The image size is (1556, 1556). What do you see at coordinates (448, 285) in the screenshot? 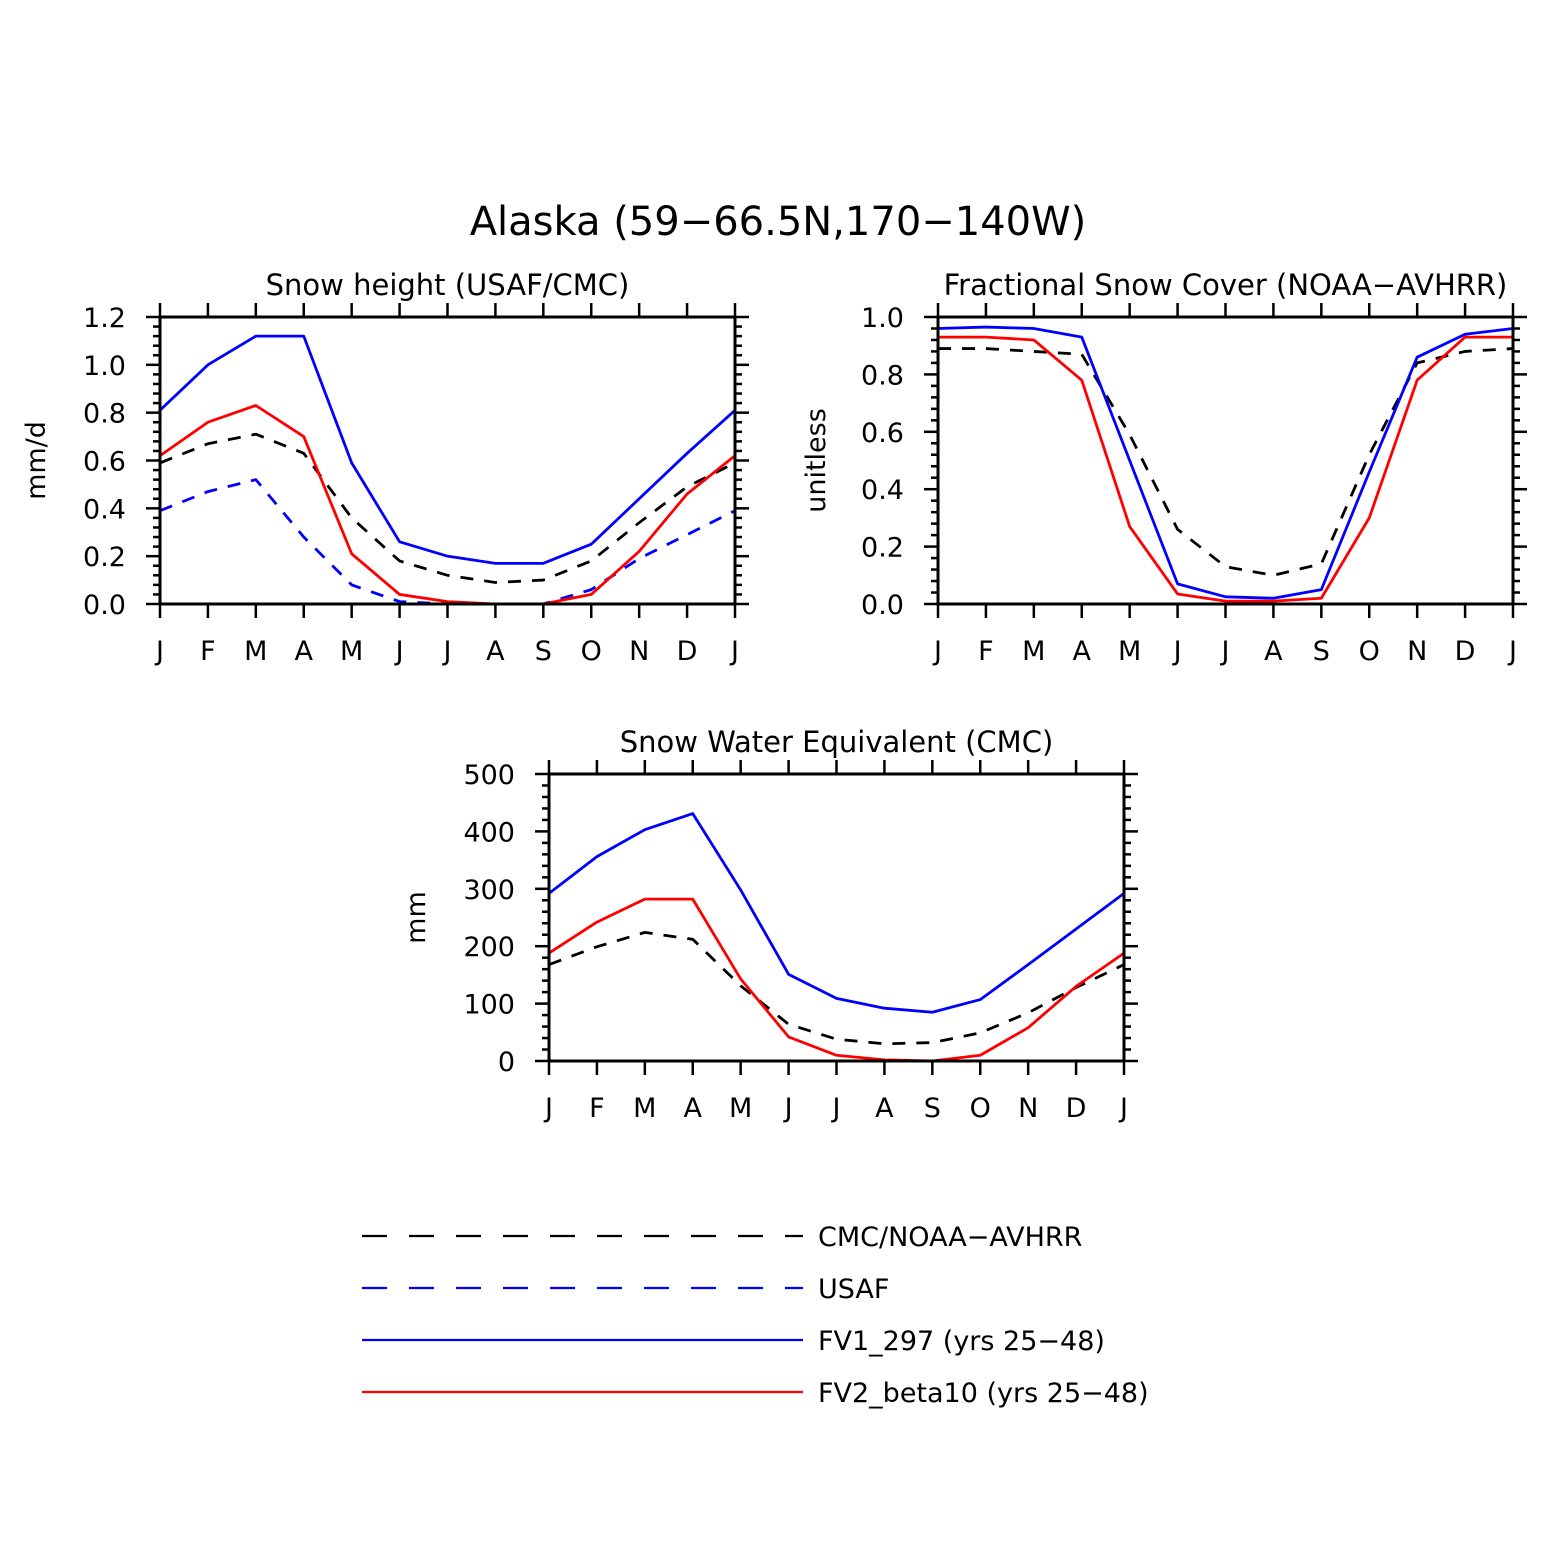
I see `panel-title: Snow height (USAF/CMC)` at bounding box center [448, 285].